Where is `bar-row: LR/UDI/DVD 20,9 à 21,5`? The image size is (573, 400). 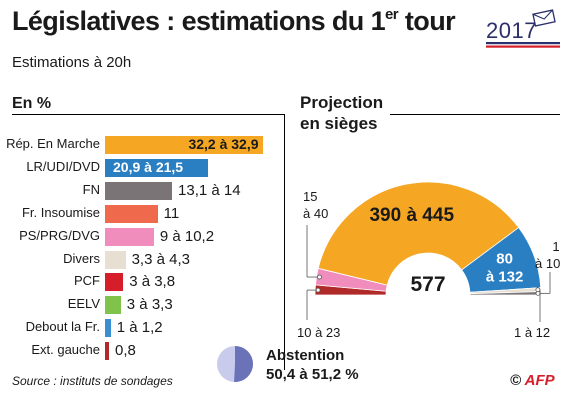
bar-row: LR/UDI/DVD 20,9 à 21,5 is located at coordinates (142, 169).